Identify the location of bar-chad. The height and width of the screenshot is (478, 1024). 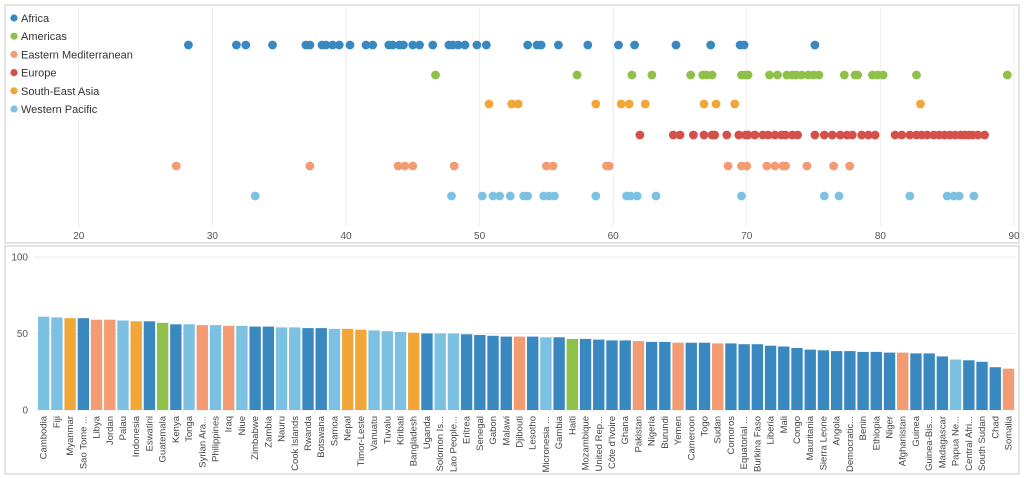
(995, 388).